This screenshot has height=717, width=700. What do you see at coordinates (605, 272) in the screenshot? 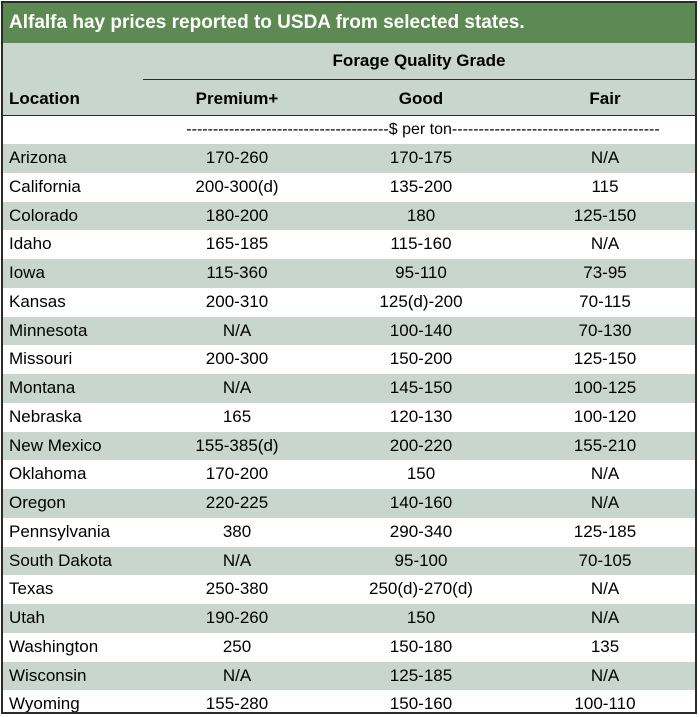
I see `fair-cell: 73-95` at bounding box center [605, 272].